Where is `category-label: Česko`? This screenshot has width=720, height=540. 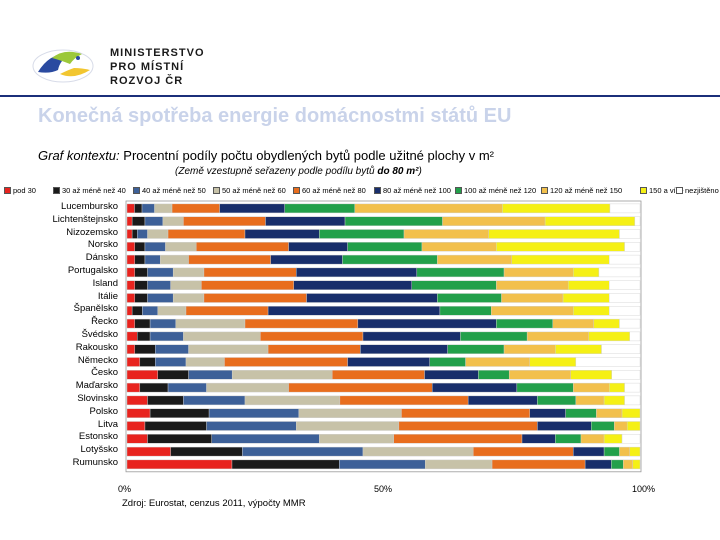
category-label: Česko is located at coordinates (104, 373).